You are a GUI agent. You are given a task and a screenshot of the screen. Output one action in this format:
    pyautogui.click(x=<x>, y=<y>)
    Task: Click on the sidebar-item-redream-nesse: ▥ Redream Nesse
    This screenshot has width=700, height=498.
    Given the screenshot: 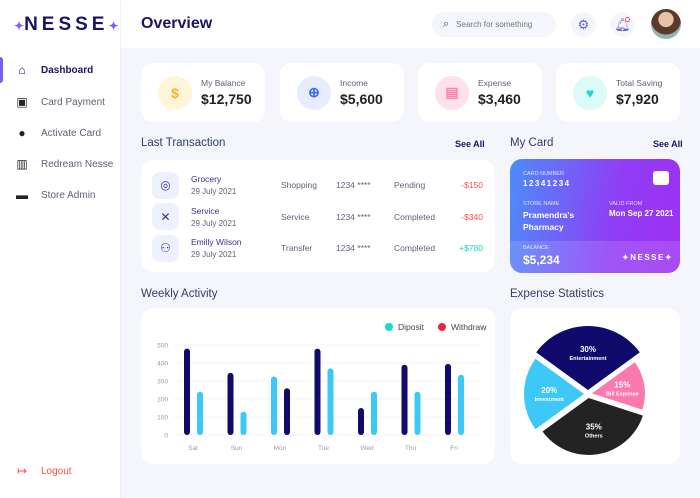 What is the action you would take?
    pyautogui.click(x=60, y=164)
    